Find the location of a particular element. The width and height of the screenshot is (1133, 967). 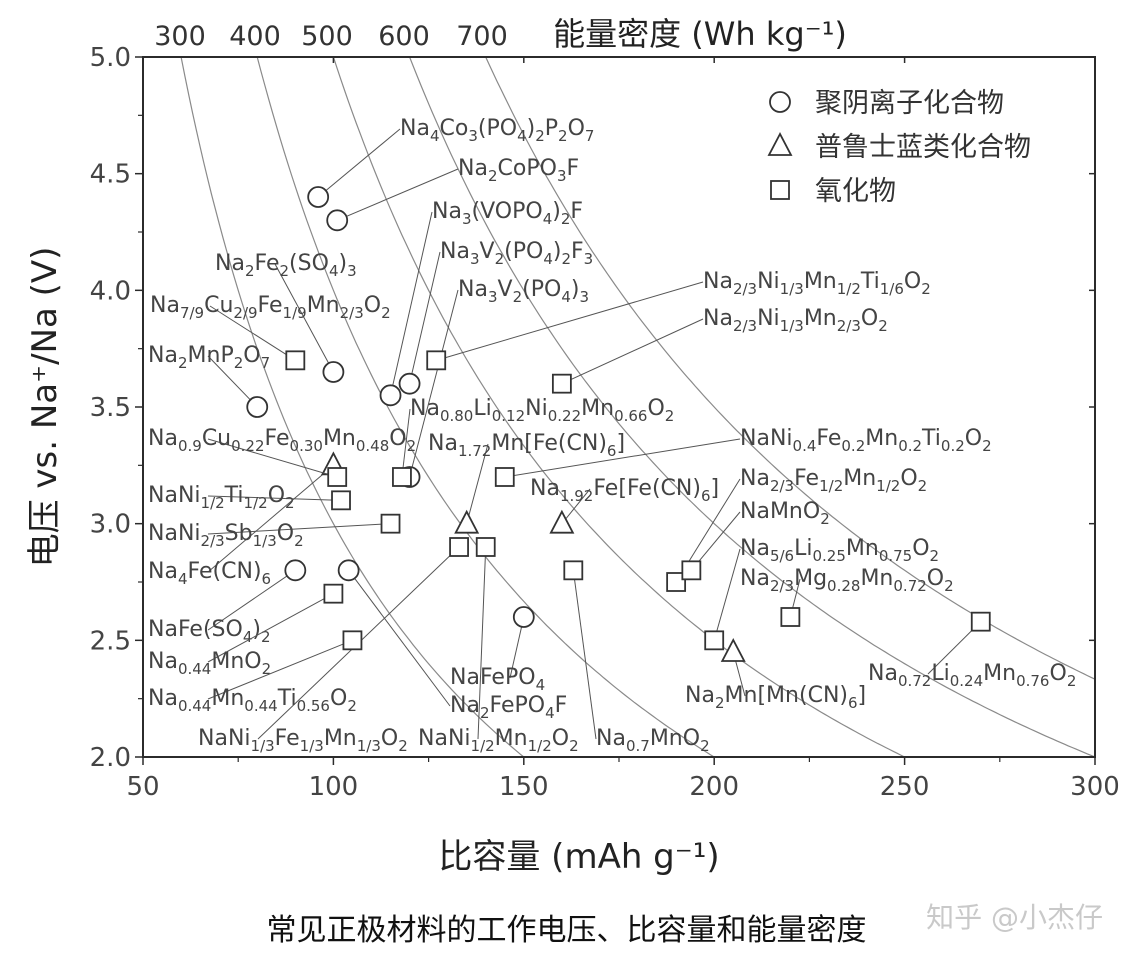

point-label: NaFePO4 is located at coordinates (497, 679).